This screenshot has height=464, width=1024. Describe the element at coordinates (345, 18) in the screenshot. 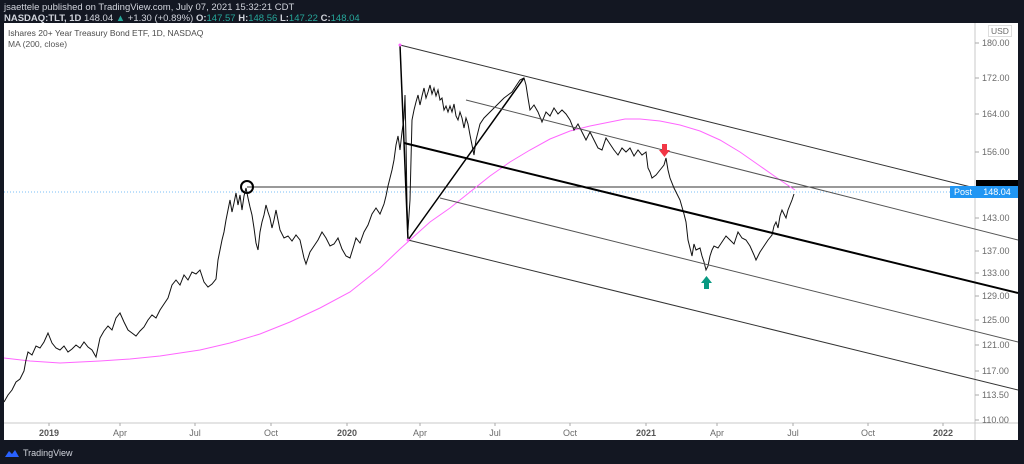

I see `close-value: 148.04` at that location.